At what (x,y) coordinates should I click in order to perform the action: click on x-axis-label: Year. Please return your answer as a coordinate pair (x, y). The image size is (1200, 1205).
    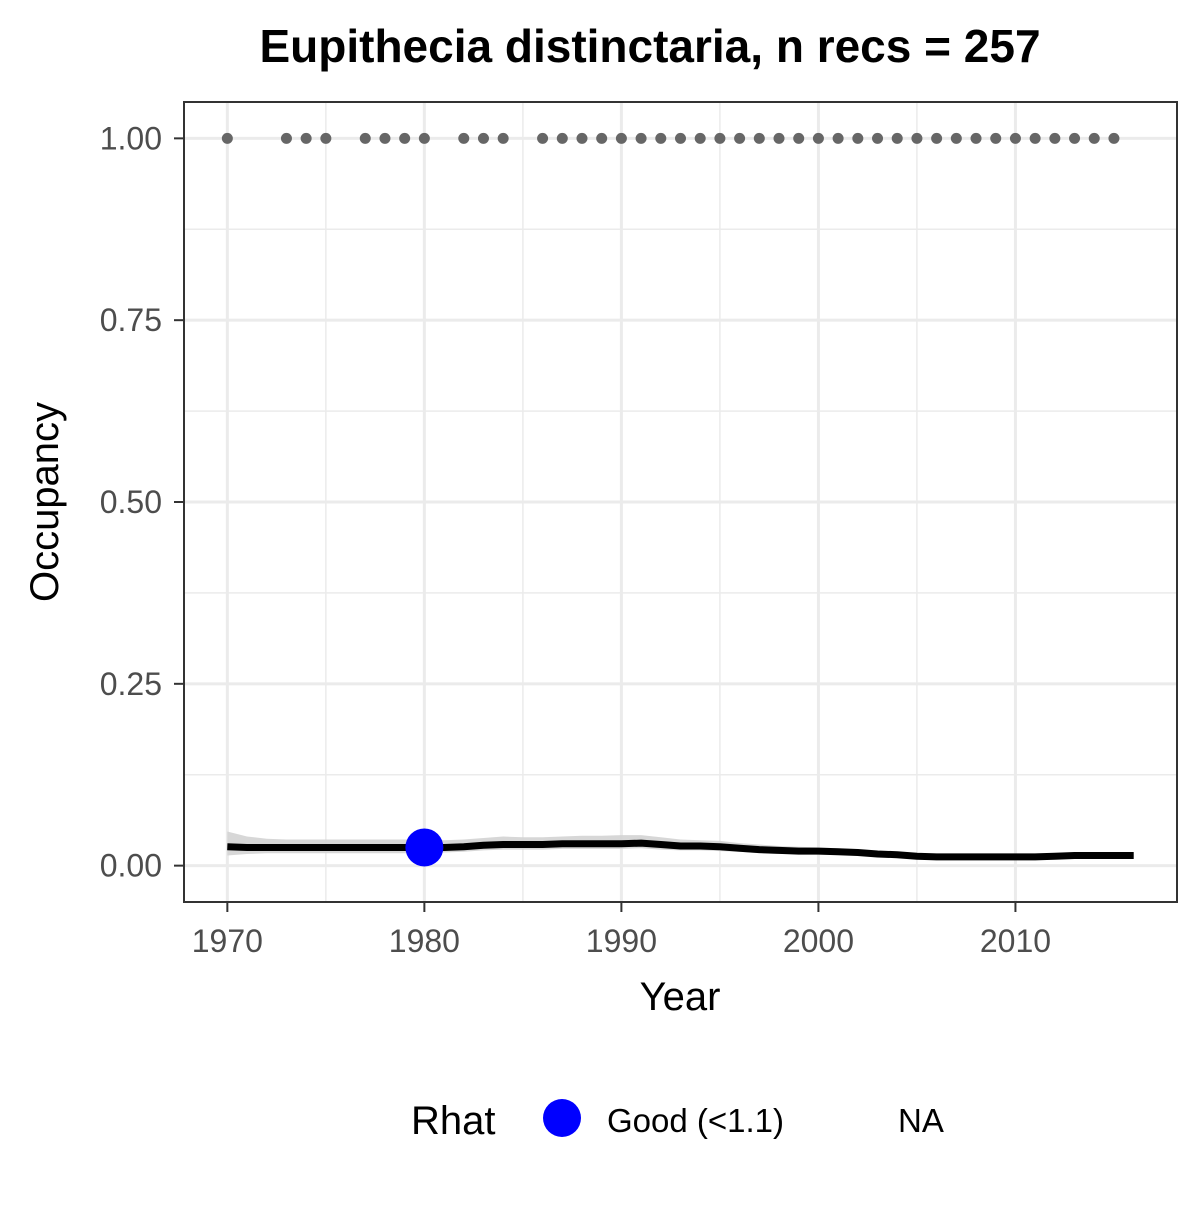
    Looking at the image, I should click on (680, 997).